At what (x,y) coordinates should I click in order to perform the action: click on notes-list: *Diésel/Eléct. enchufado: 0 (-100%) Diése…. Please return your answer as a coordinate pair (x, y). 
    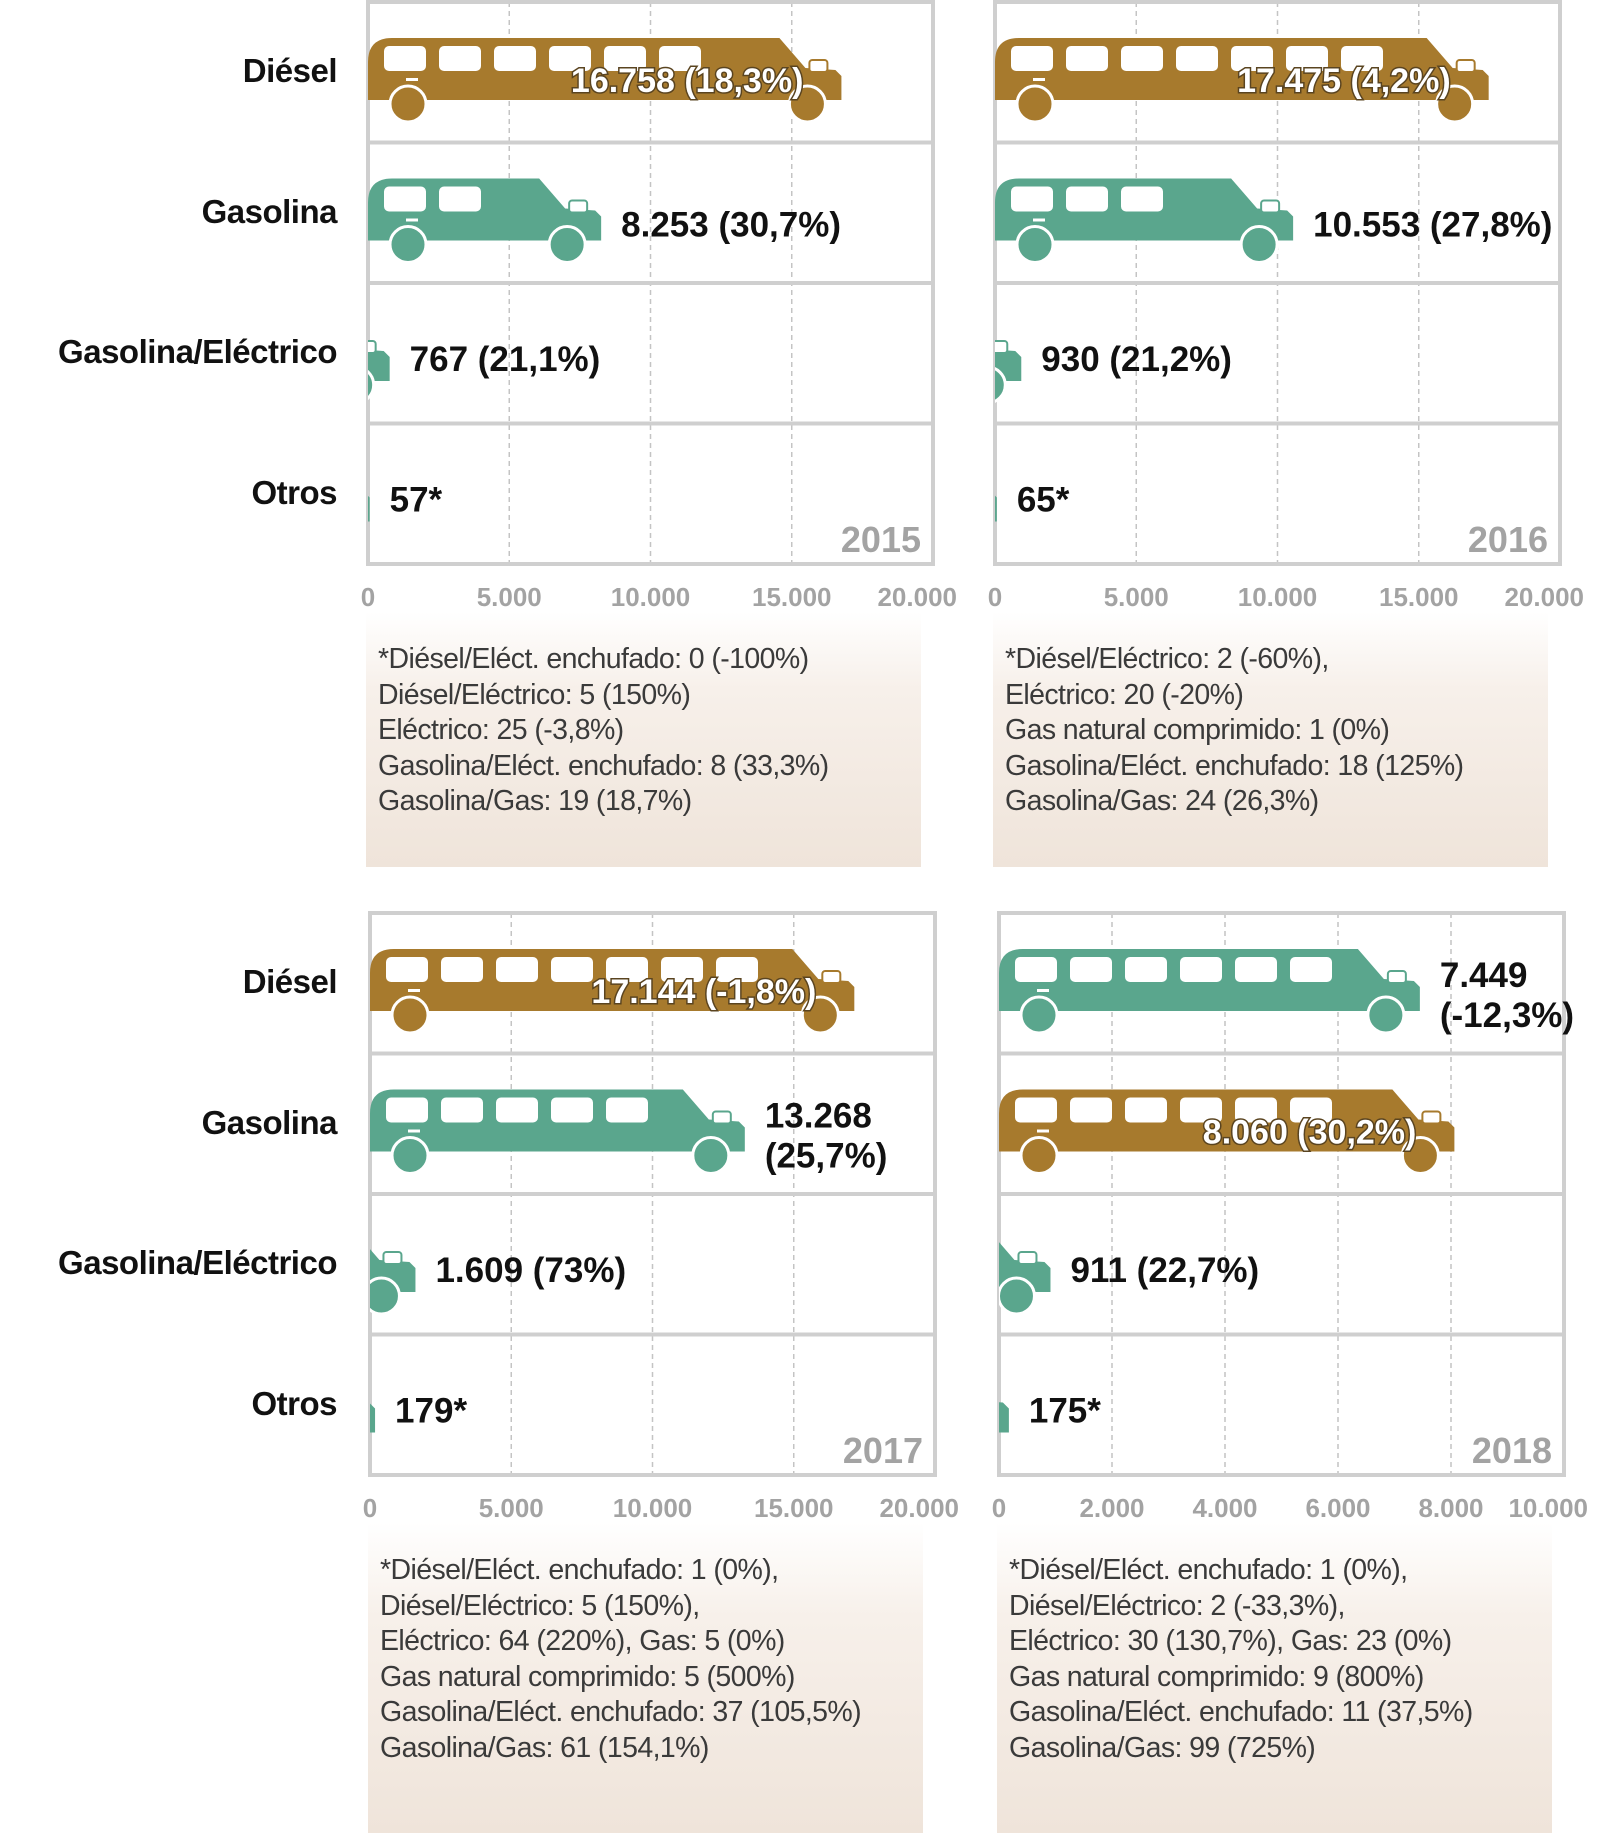
    Looking at the image, I should click on (643, 716).